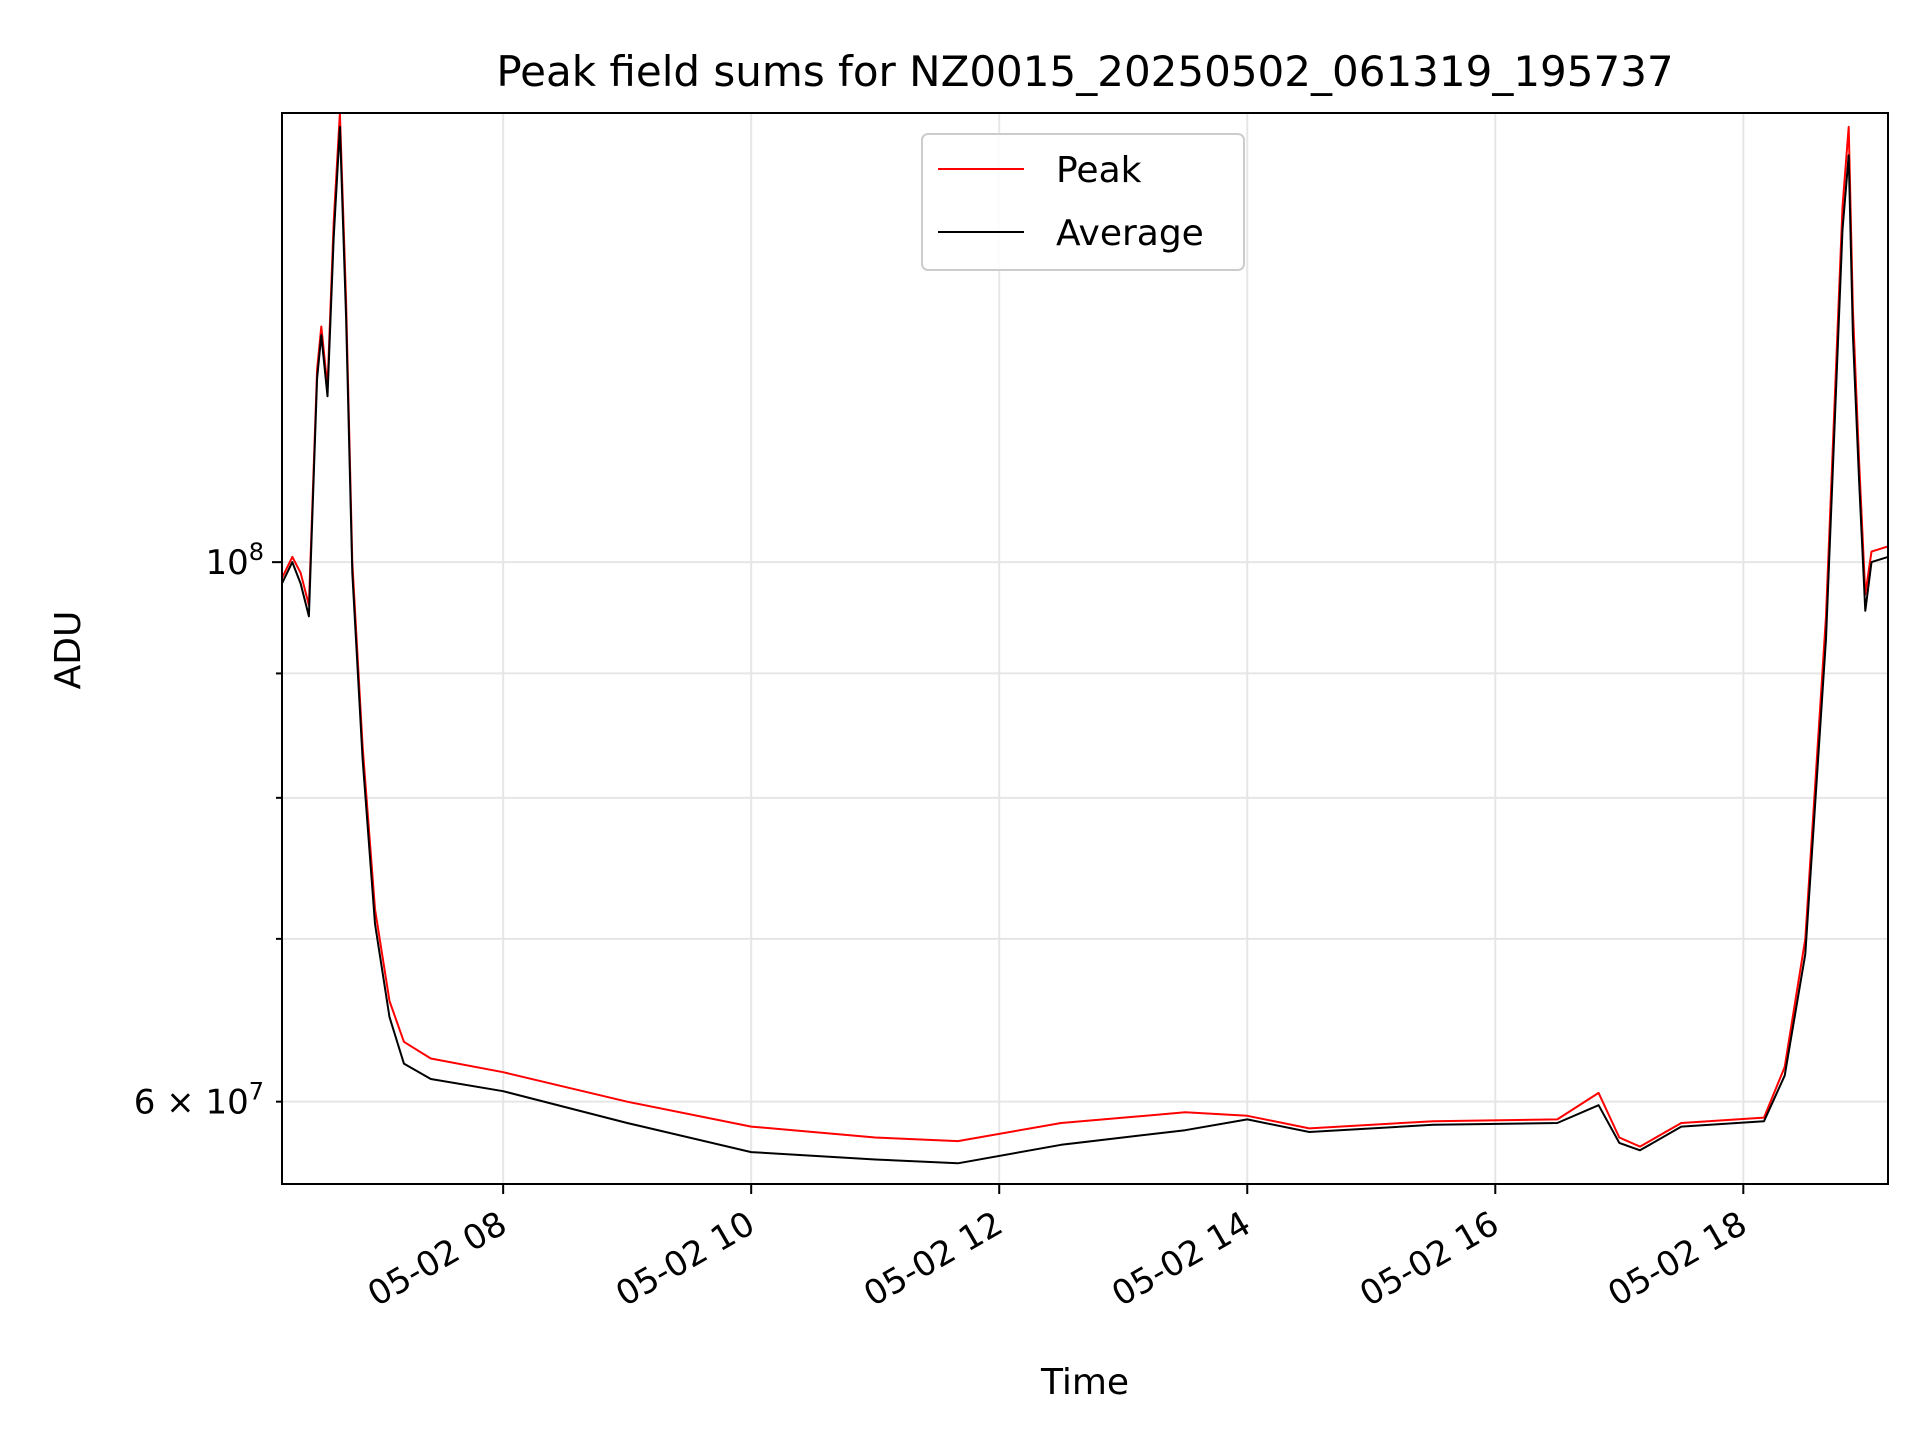 The width and height of the screenshot is (1920, 1440). Describe the element at coordinates (199, 1100) in the screenshot. I see `y-minor-tick-label: 6 × 107` at that location.